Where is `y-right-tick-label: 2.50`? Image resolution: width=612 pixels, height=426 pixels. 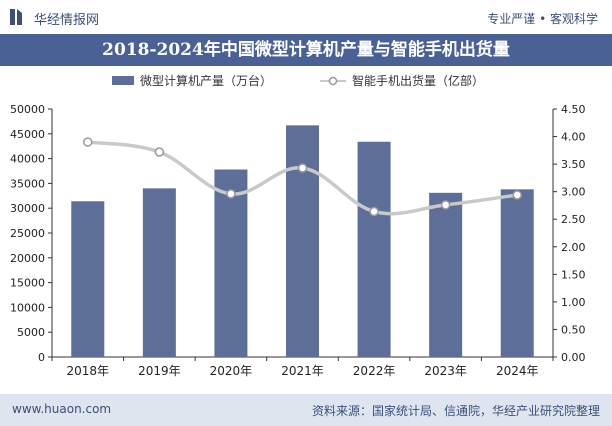 y-right-tick-label: 2.50 is located at coordinates (573, 219).